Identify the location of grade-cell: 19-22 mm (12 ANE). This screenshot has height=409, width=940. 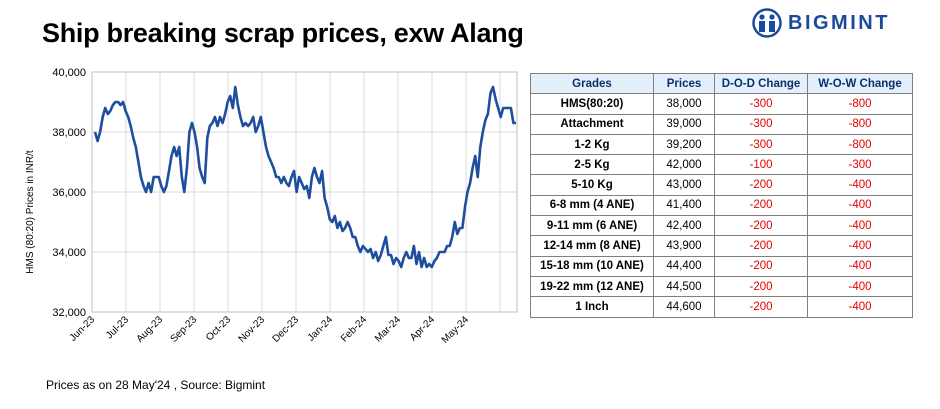
(592, 286).